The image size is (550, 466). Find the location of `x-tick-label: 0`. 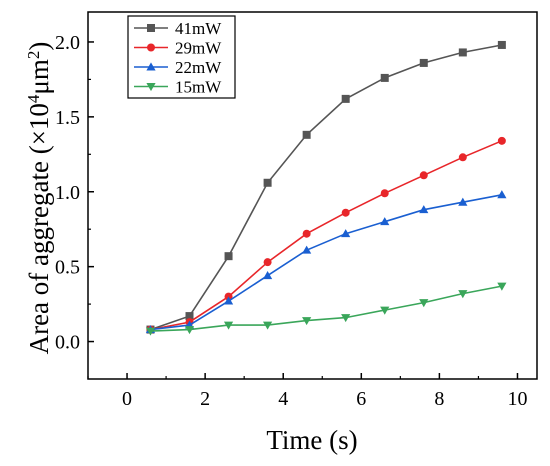

x-tick-label: 0 is located at coordinates (127, 399).